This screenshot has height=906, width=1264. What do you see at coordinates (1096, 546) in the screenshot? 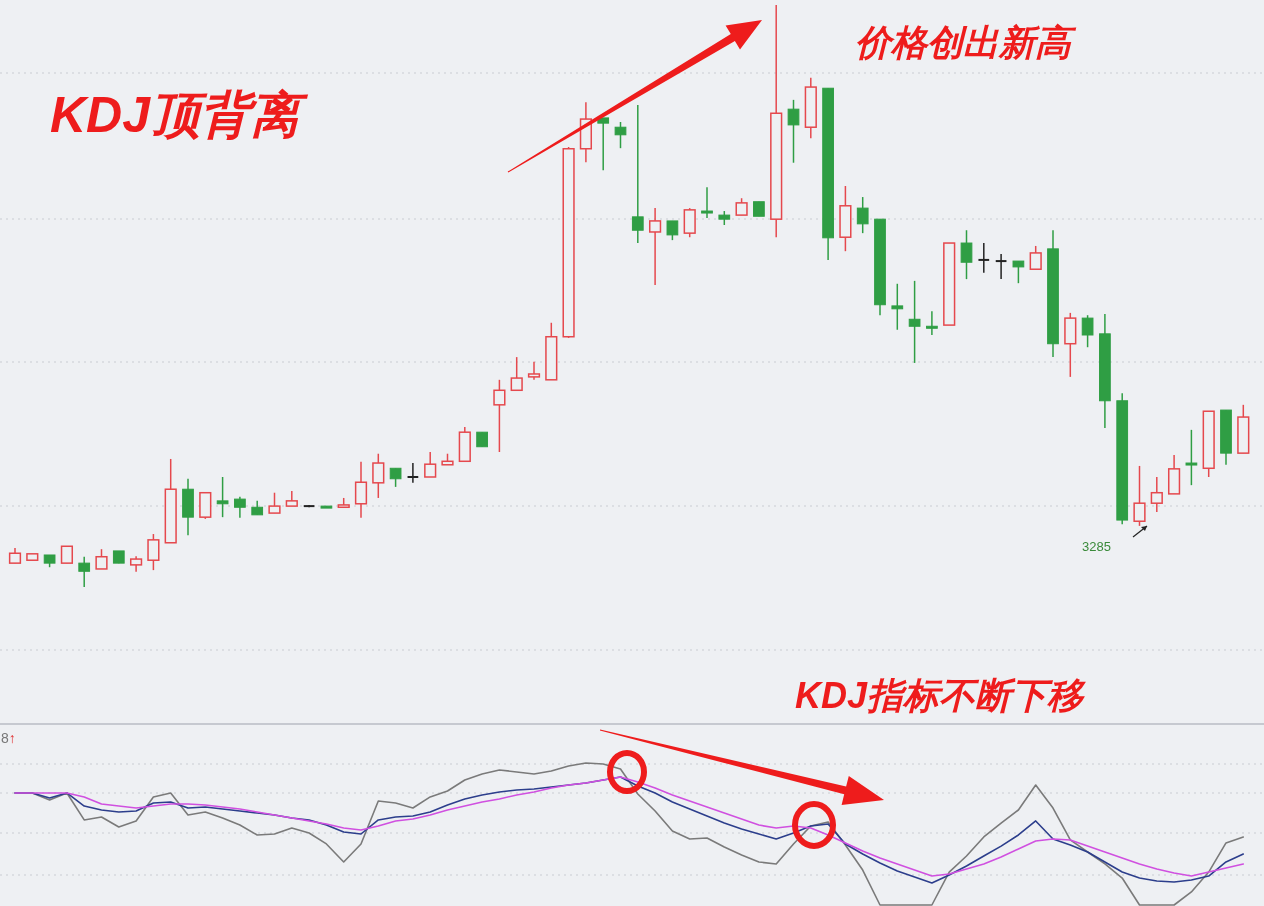
I see `annotation: 3285` at bounding box center [1096, 546].